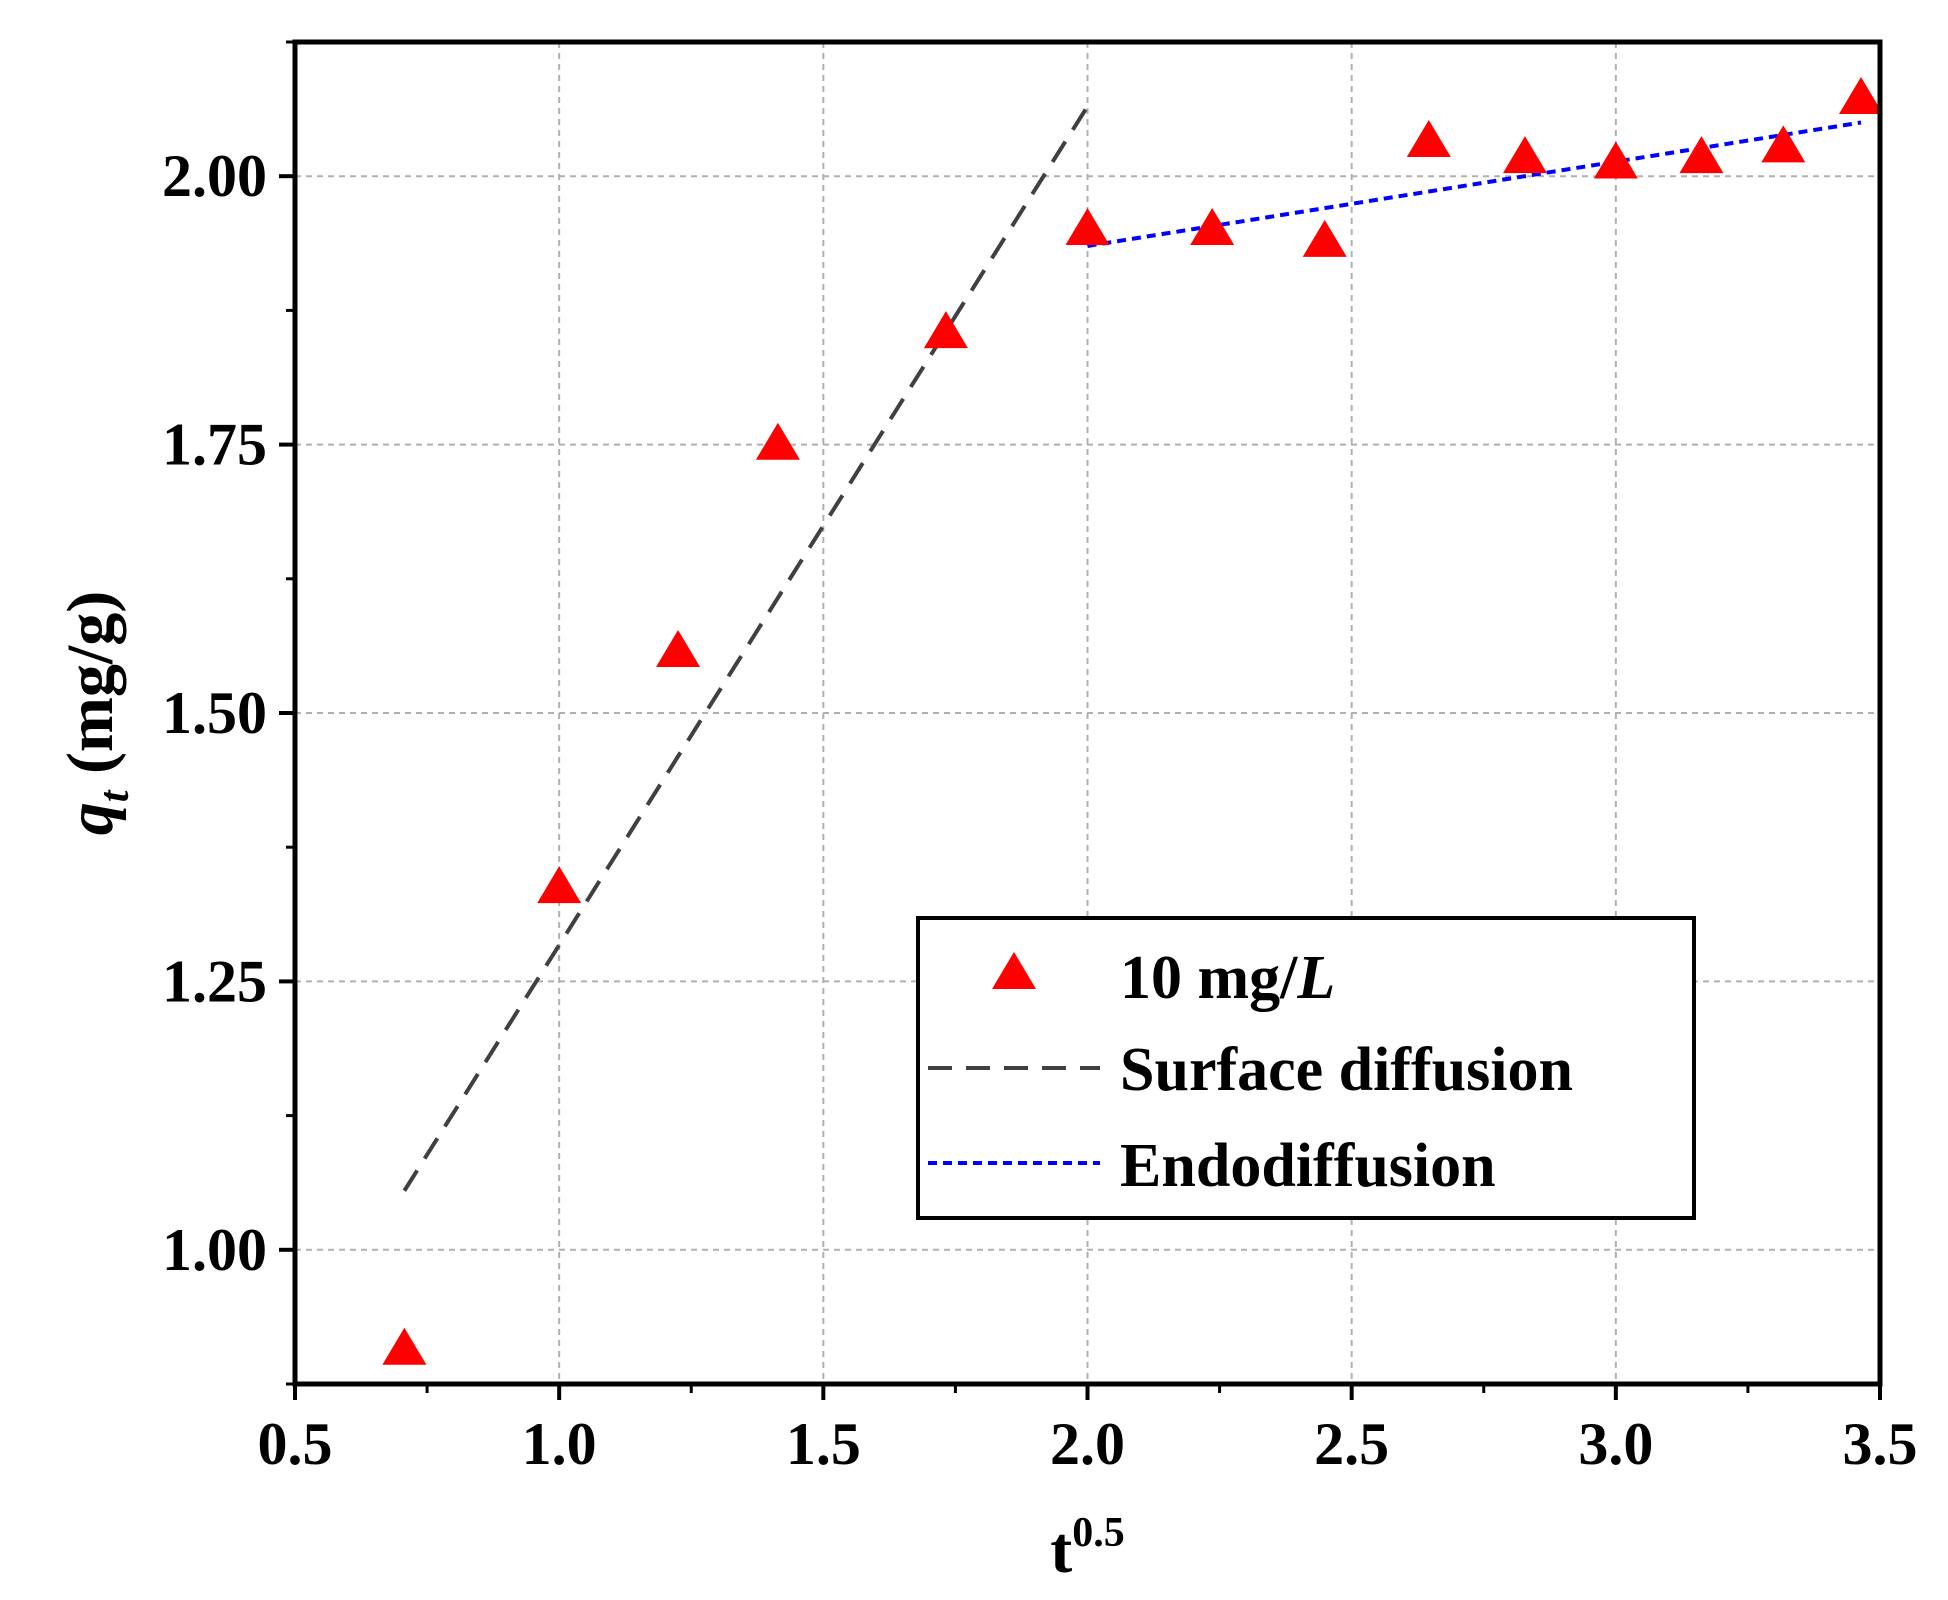 The width and height of the screenshot is (1948, 1600). What do you see at coordinates (1315, 978) in the screenshot?
I see `legend-label-10-mg-l-italic: L` at bounding box center [1315, 978].